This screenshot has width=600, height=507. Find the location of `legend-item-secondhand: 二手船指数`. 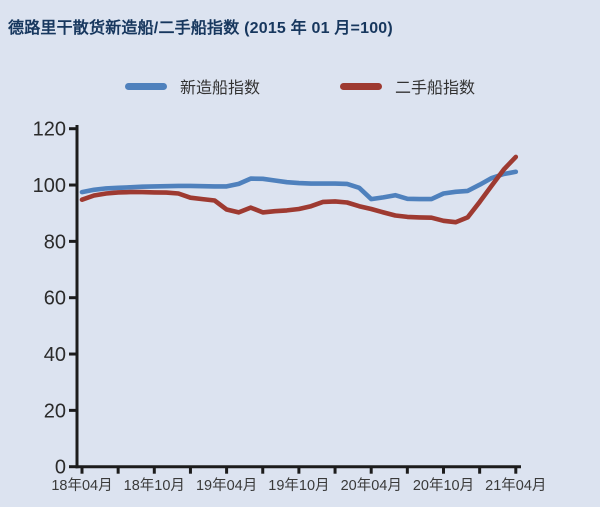

legend-item-secondhand: 二手船指数 is located at coordinates (407, 86).